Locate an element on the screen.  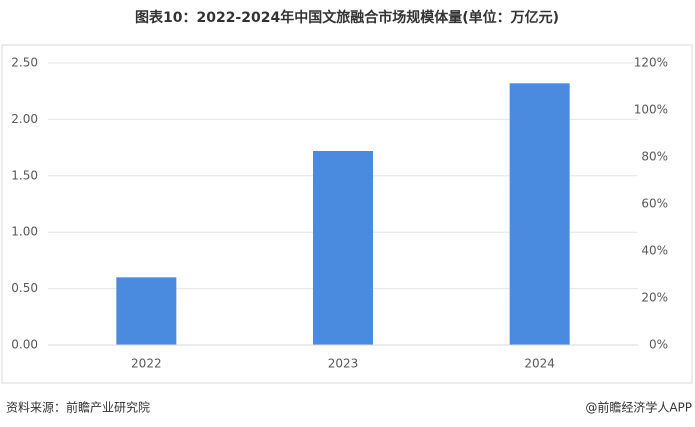
y2-tick-label: 0% is located at coordinates (658, 345).